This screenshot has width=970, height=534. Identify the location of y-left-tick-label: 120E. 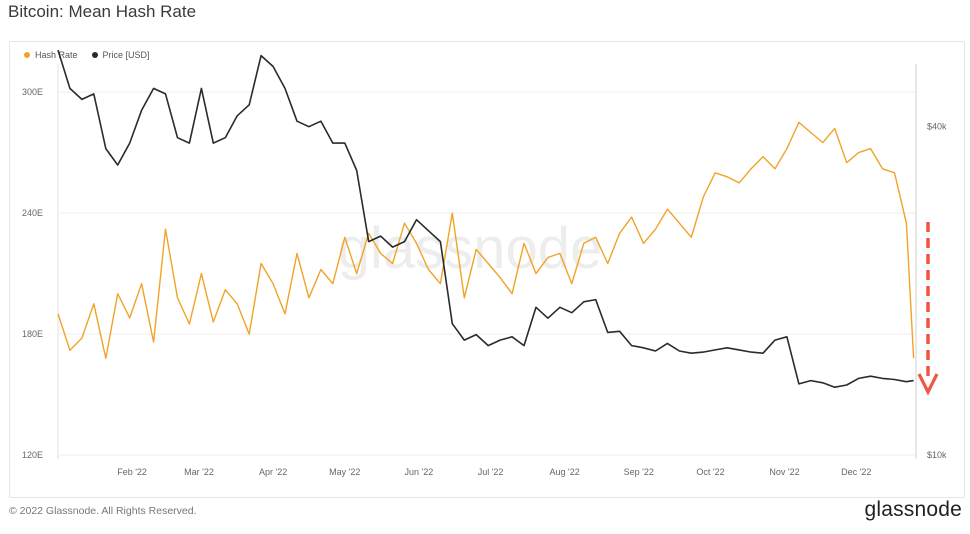
(32, 455).